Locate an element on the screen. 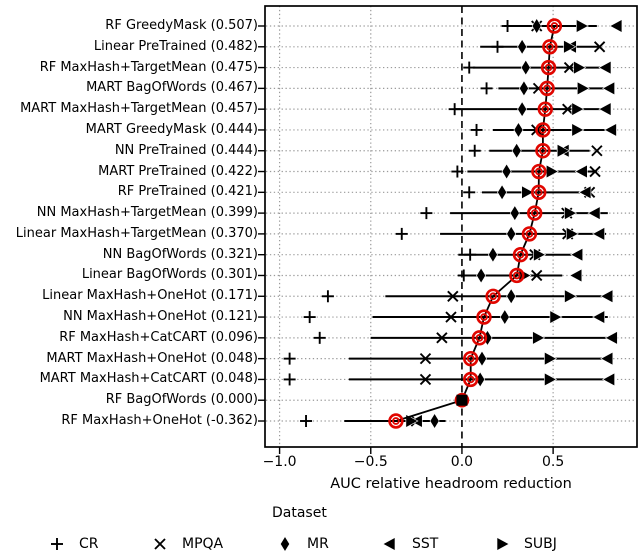 This screenshot has height=558, width=638. y-tick-label: MART BagOfWords (0.467) is located at coordinates (172, 88).